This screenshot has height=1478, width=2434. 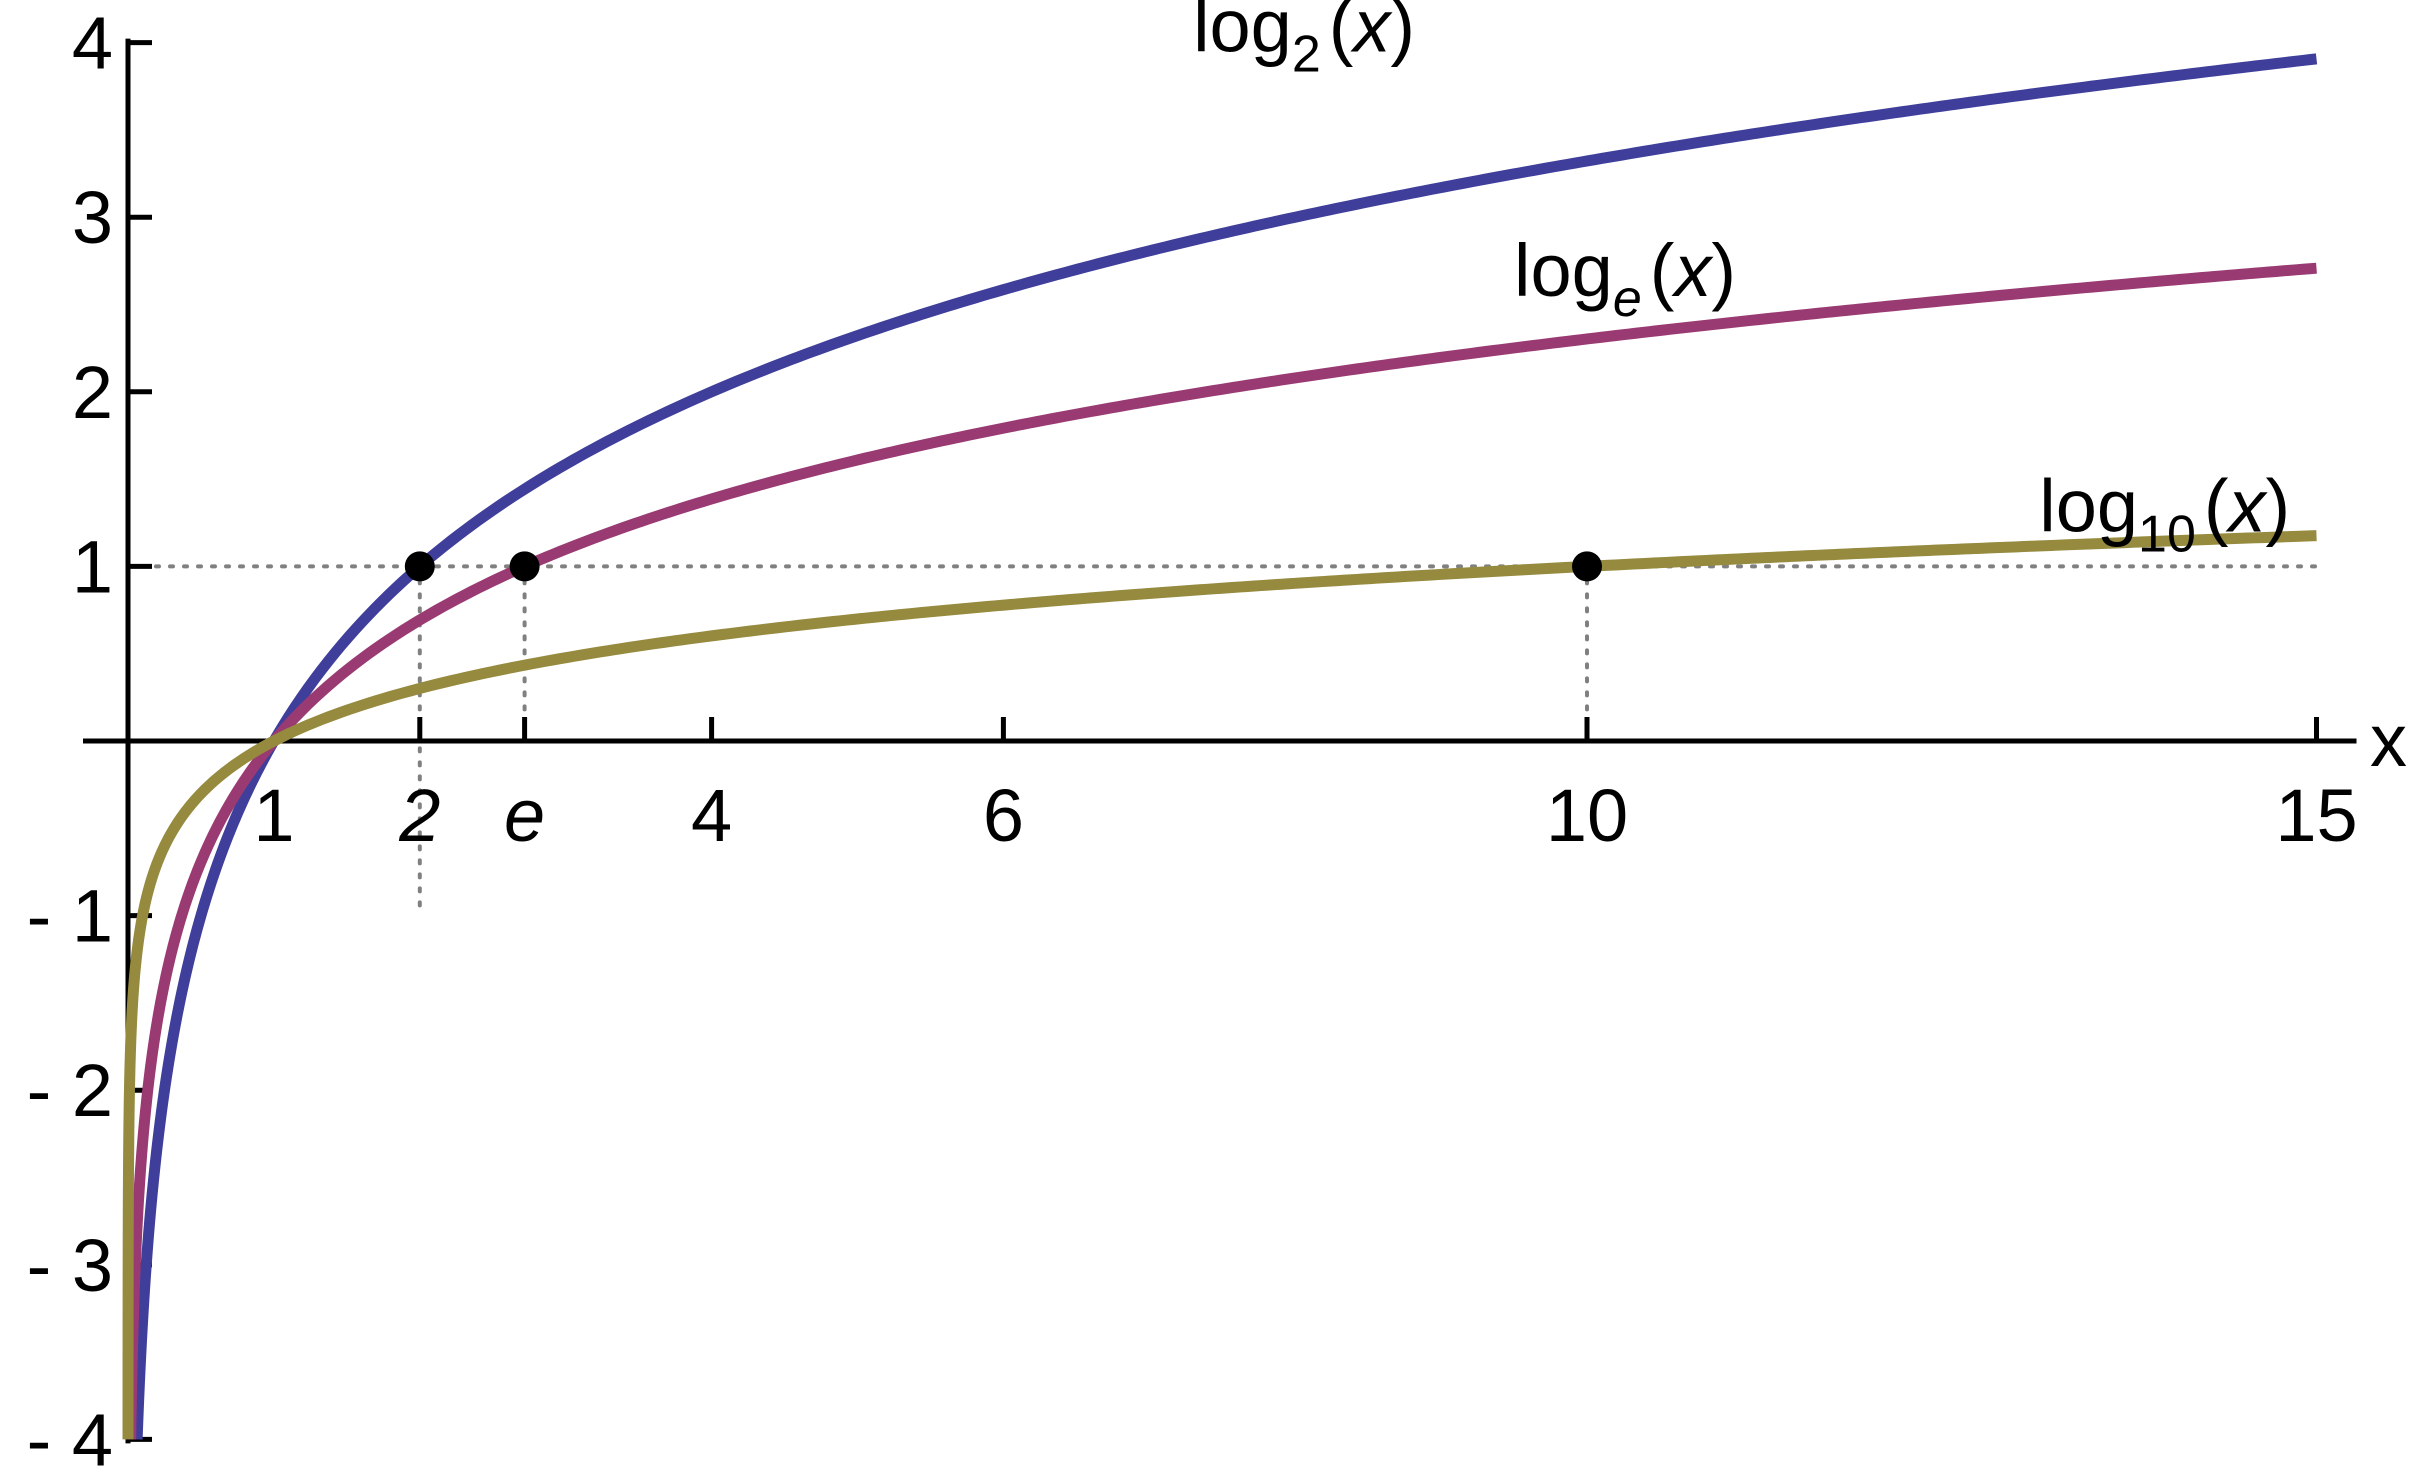 What do you see at coordinates (92, 217) in the screenshot?
I see `y-tick-label: 3` at bounding box center [92, 217].